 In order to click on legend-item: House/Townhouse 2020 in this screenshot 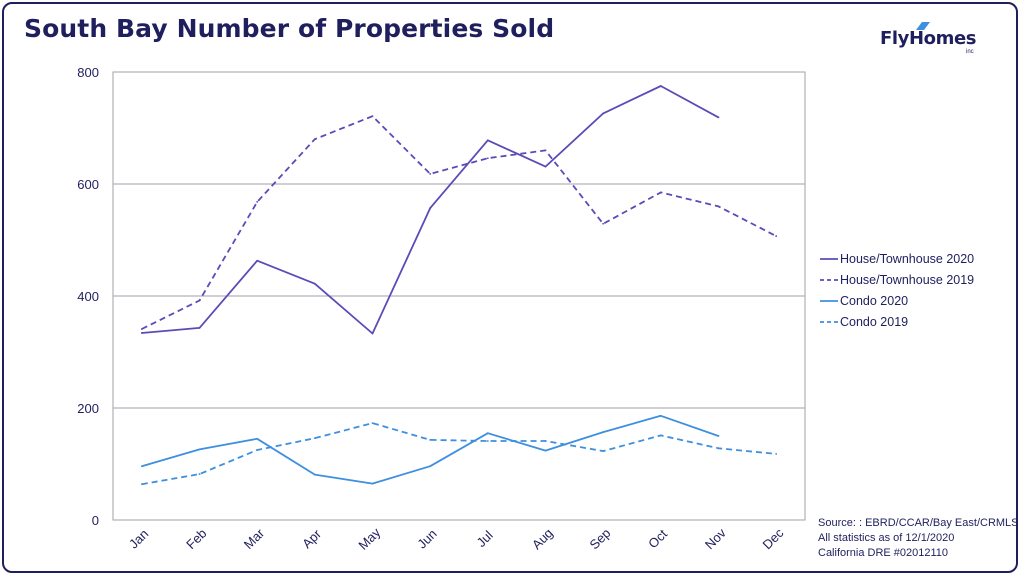, I will do `click(920, 262)`.